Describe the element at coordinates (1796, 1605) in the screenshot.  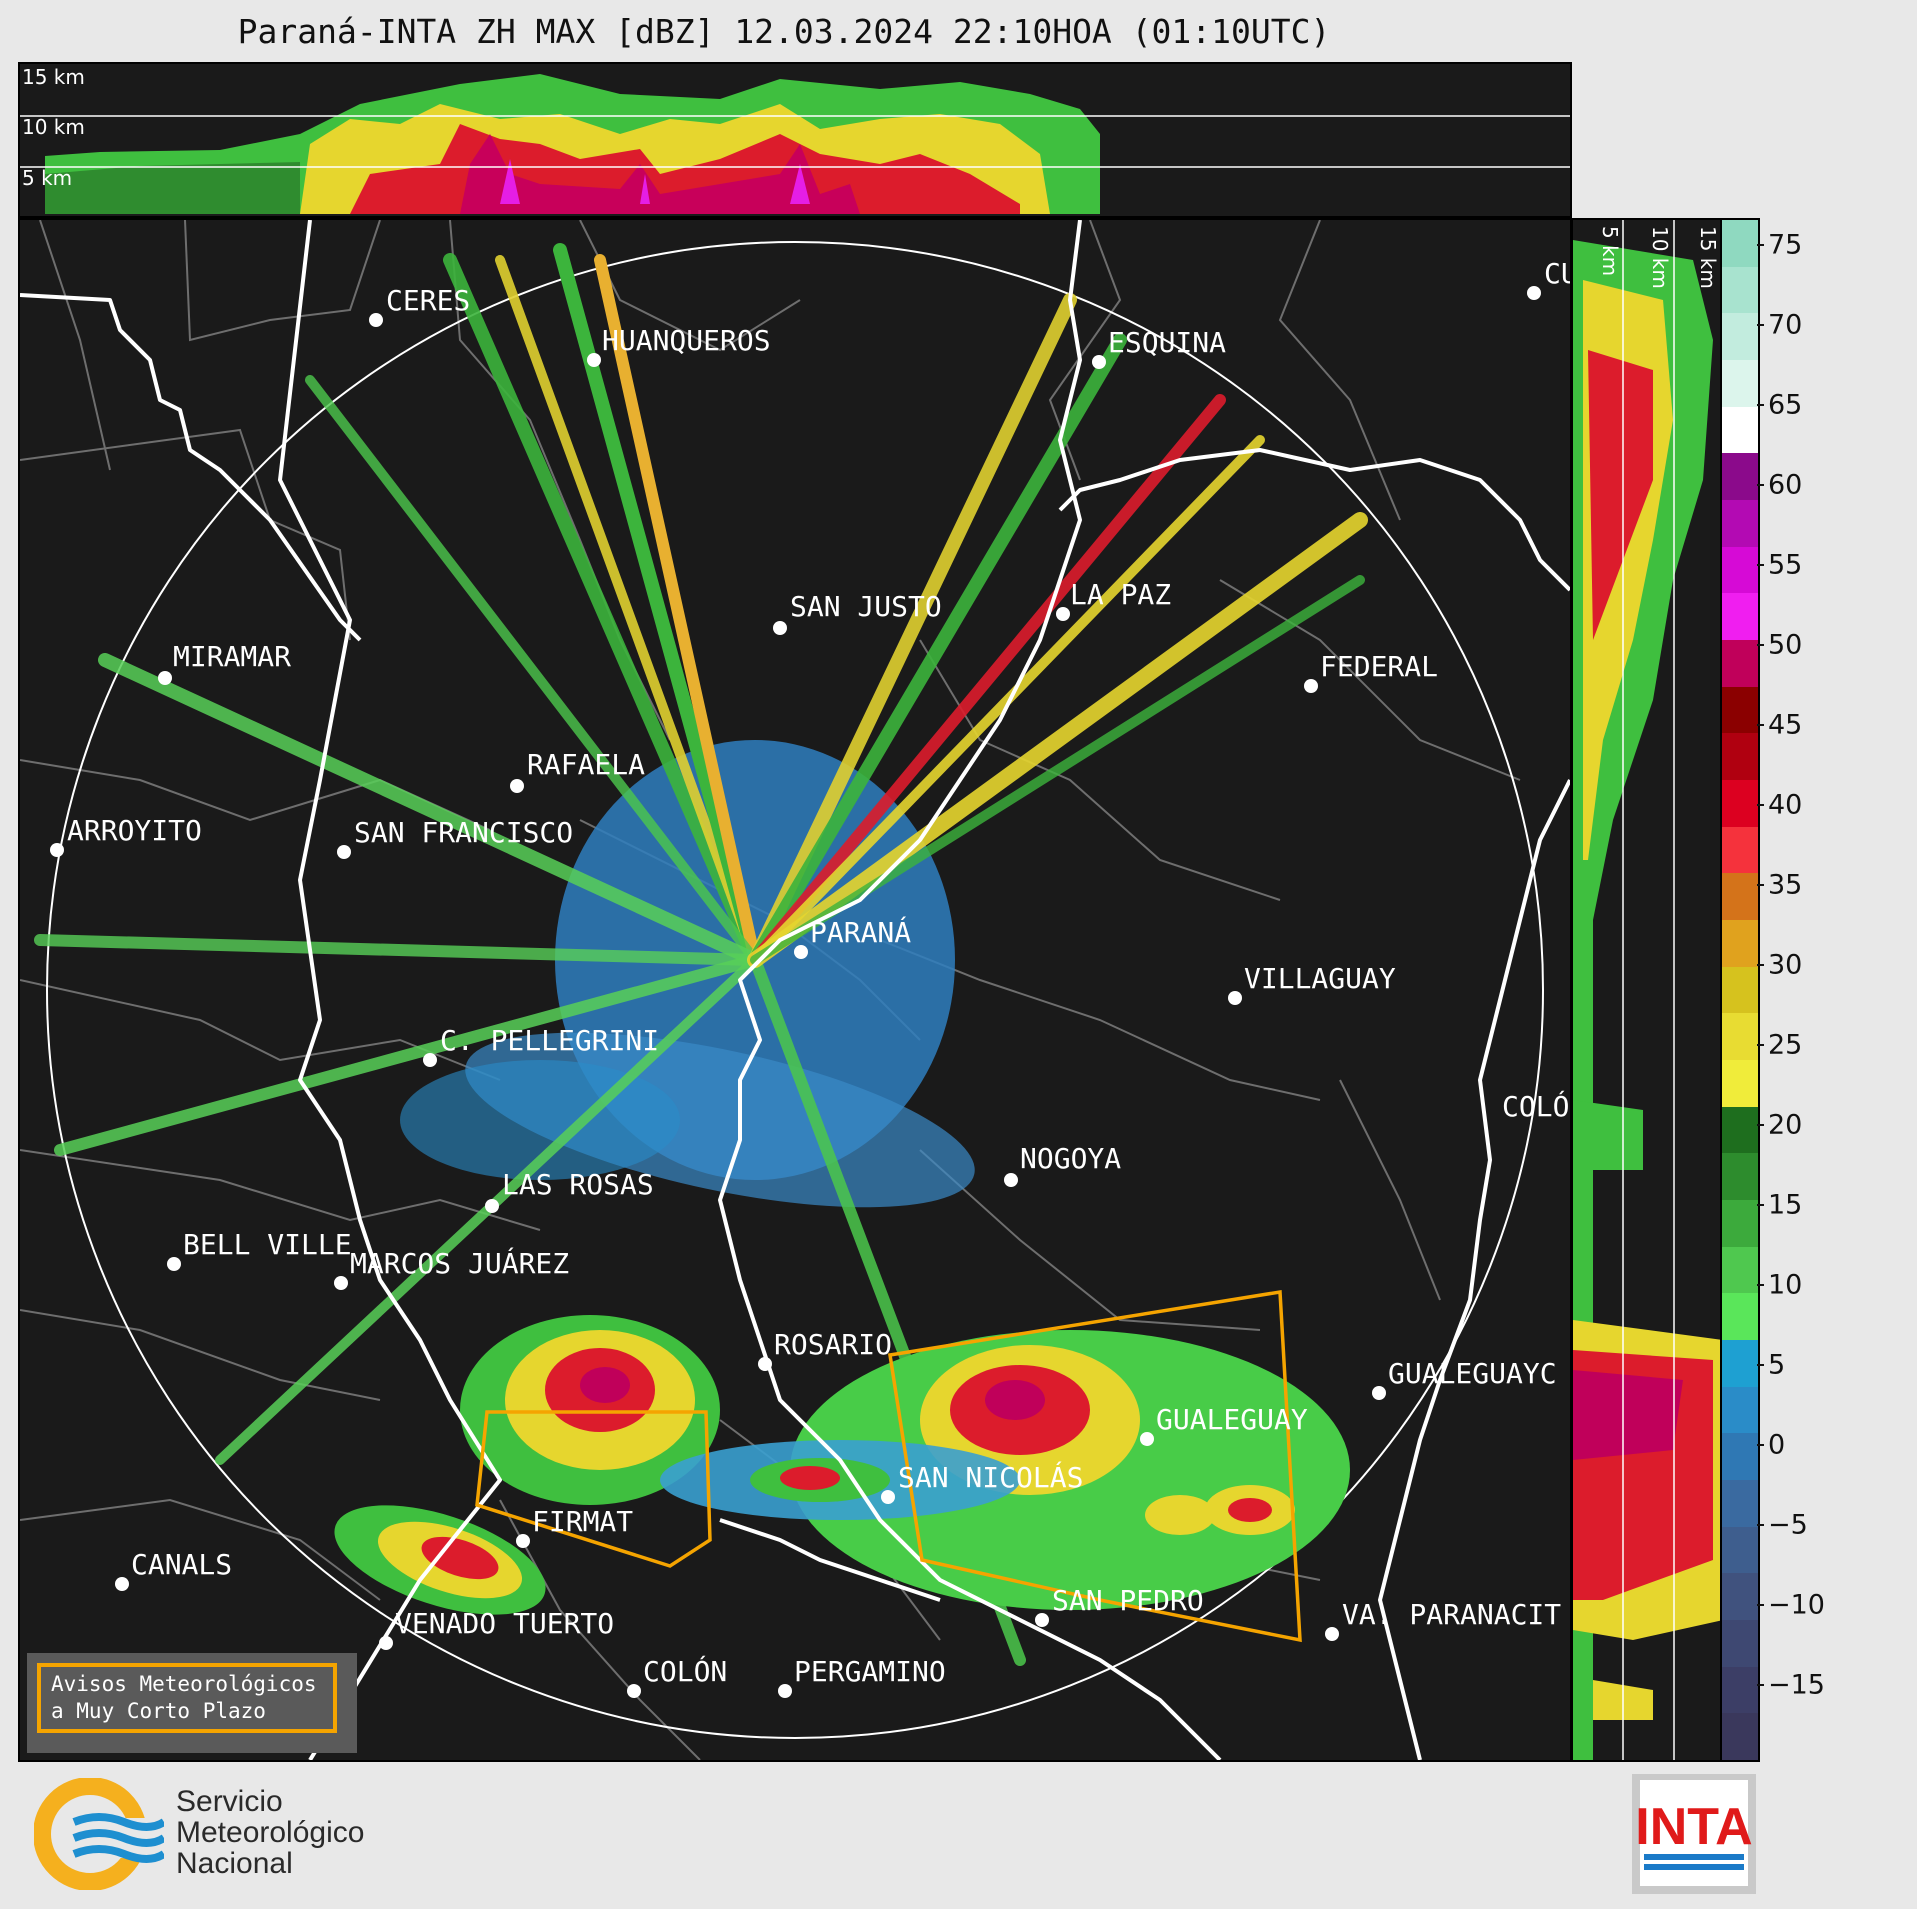
I see `colorbar-tick-label: −10` at that location.